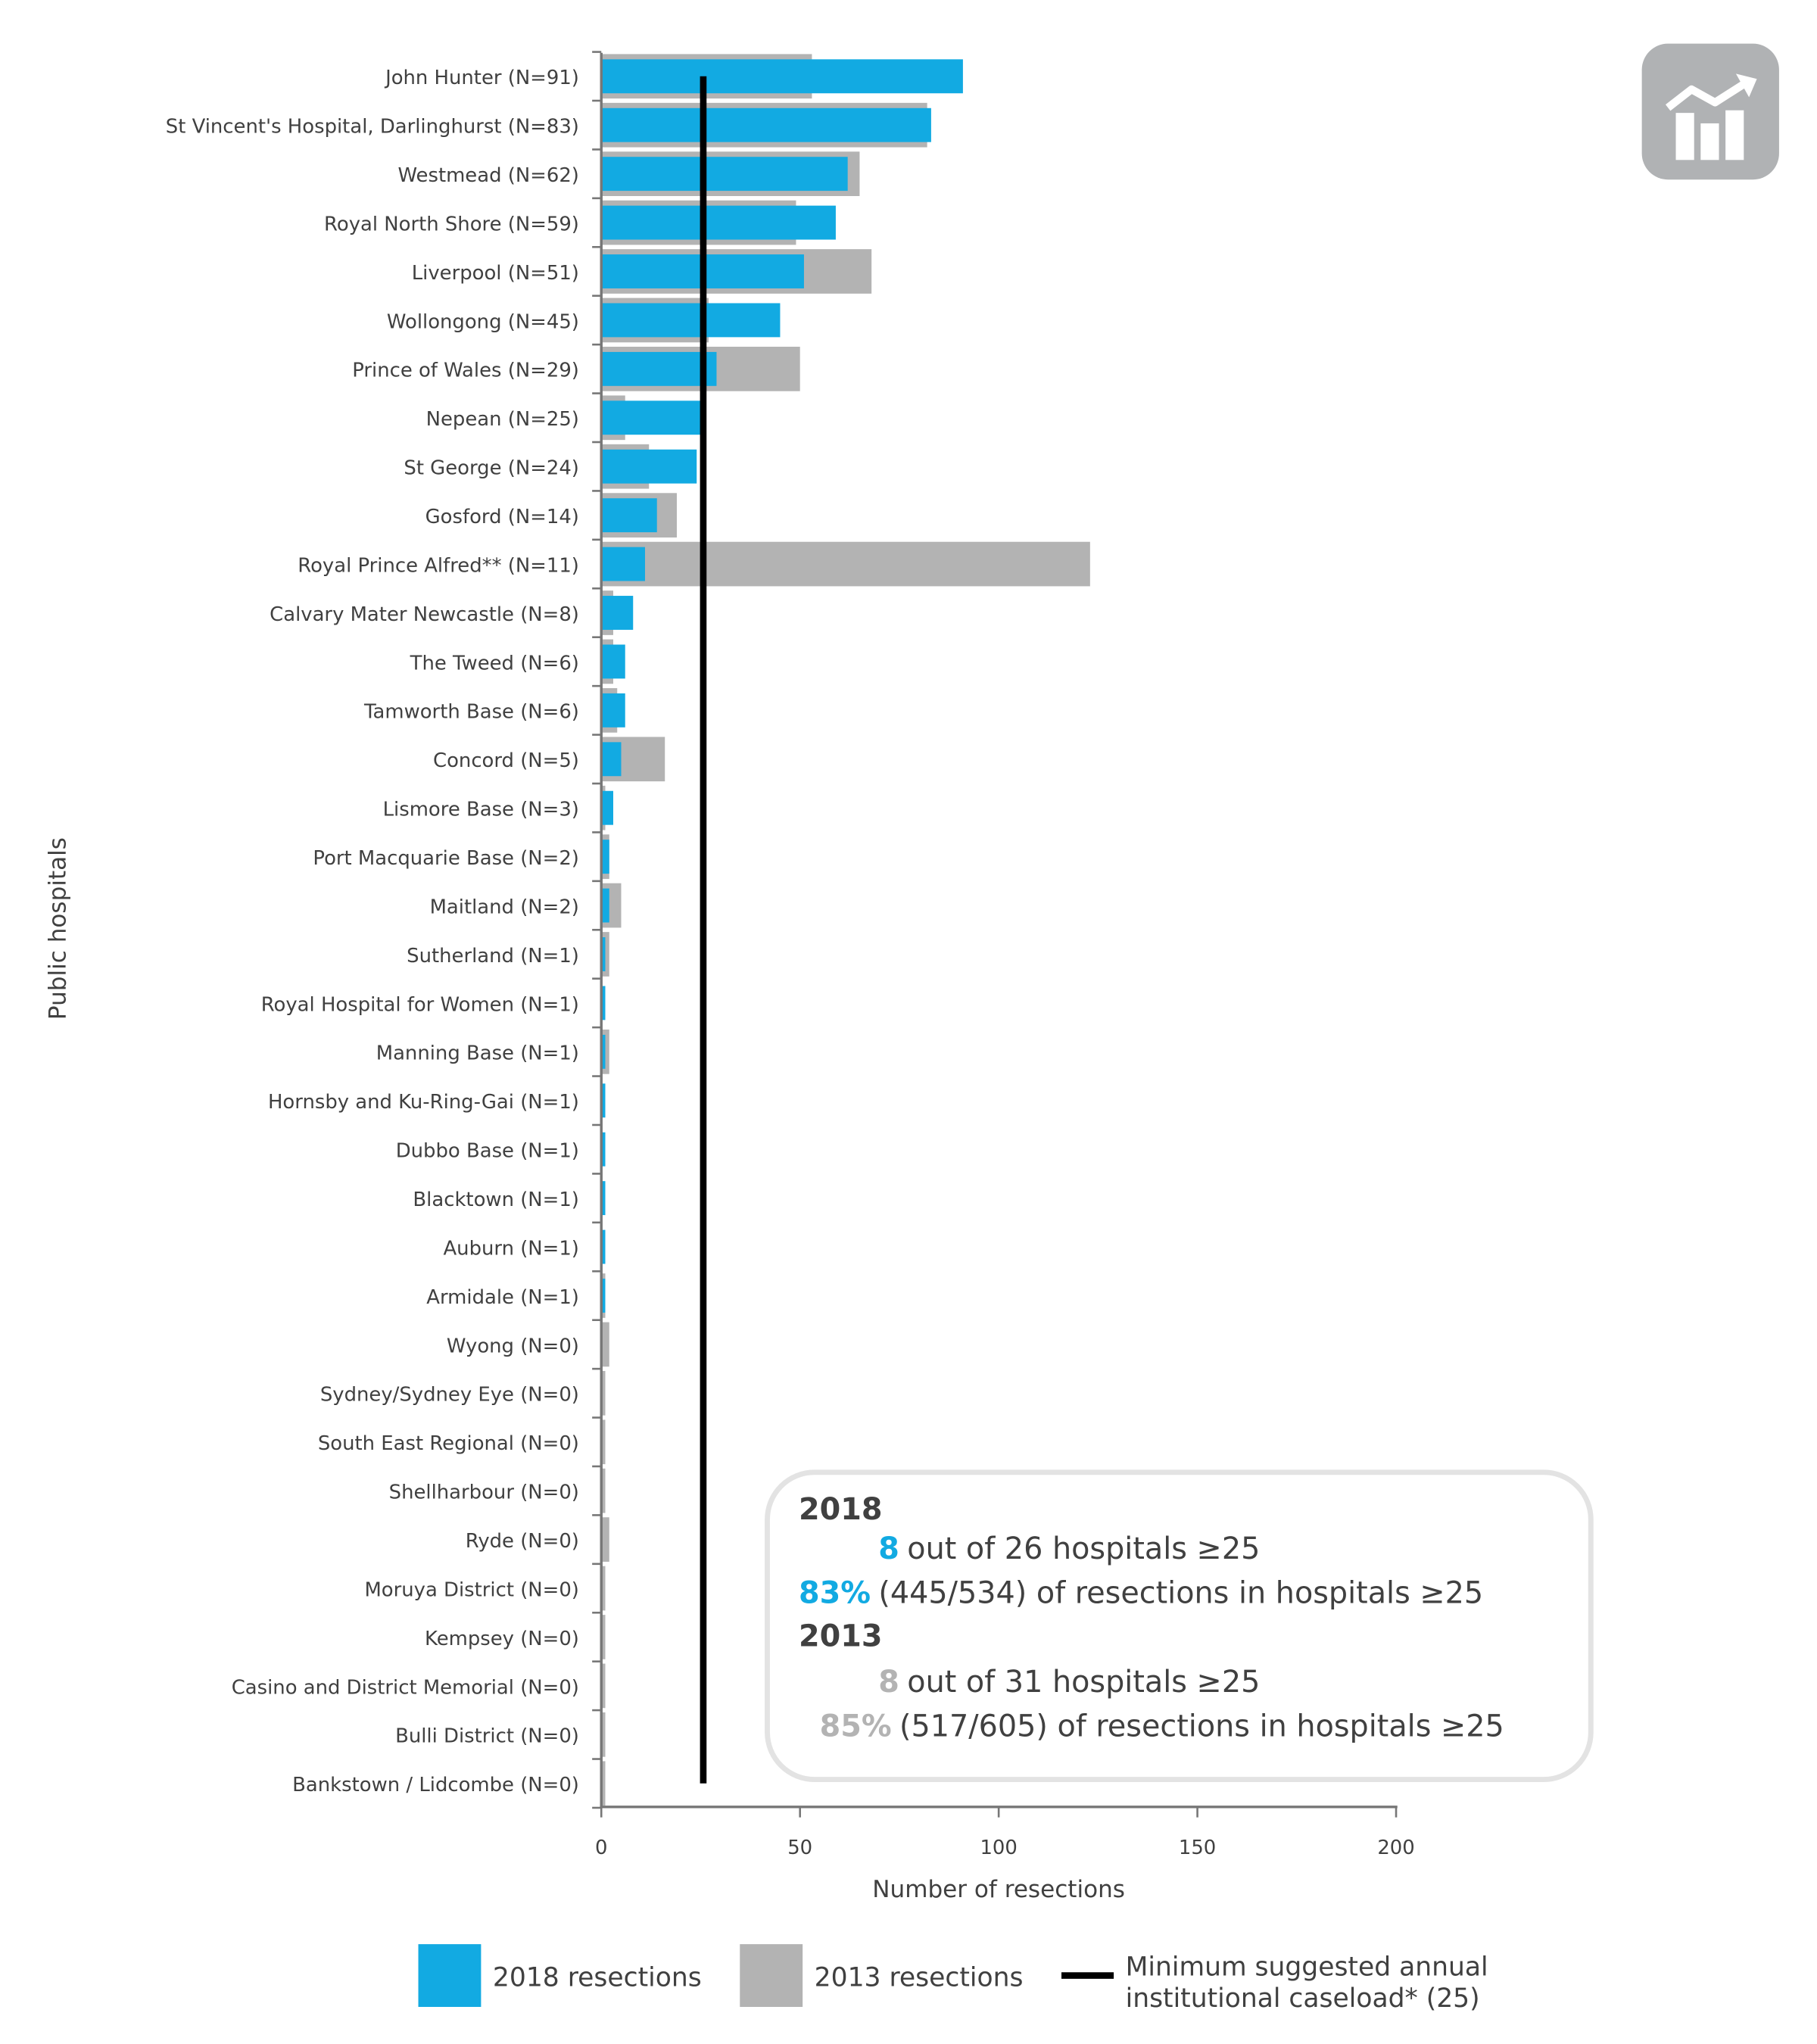 The width and height of the screenshot is (1817, 2044). I want to click on x-tick-label: 100, so click(998, 1848).